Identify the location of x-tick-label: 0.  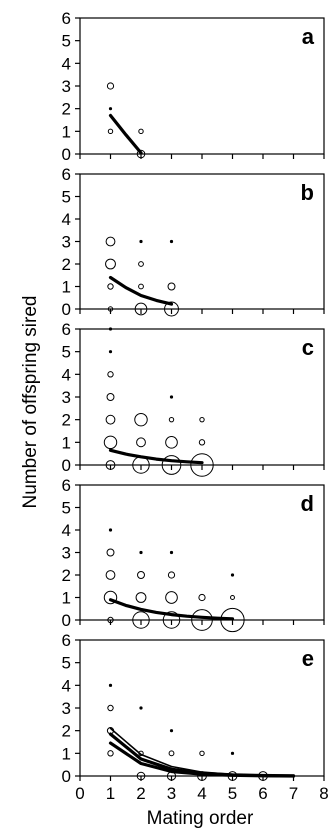
(79, 793).